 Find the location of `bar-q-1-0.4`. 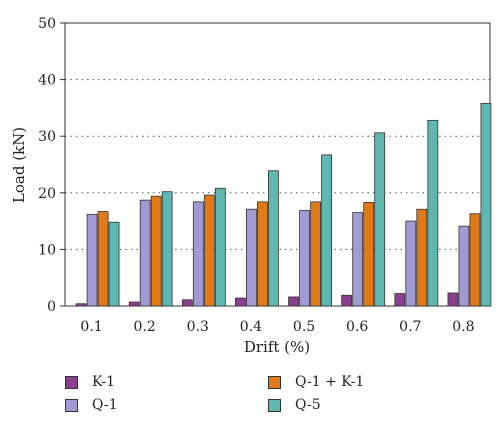

bar-q-1-0.4 is located at coordinates (251, 257).